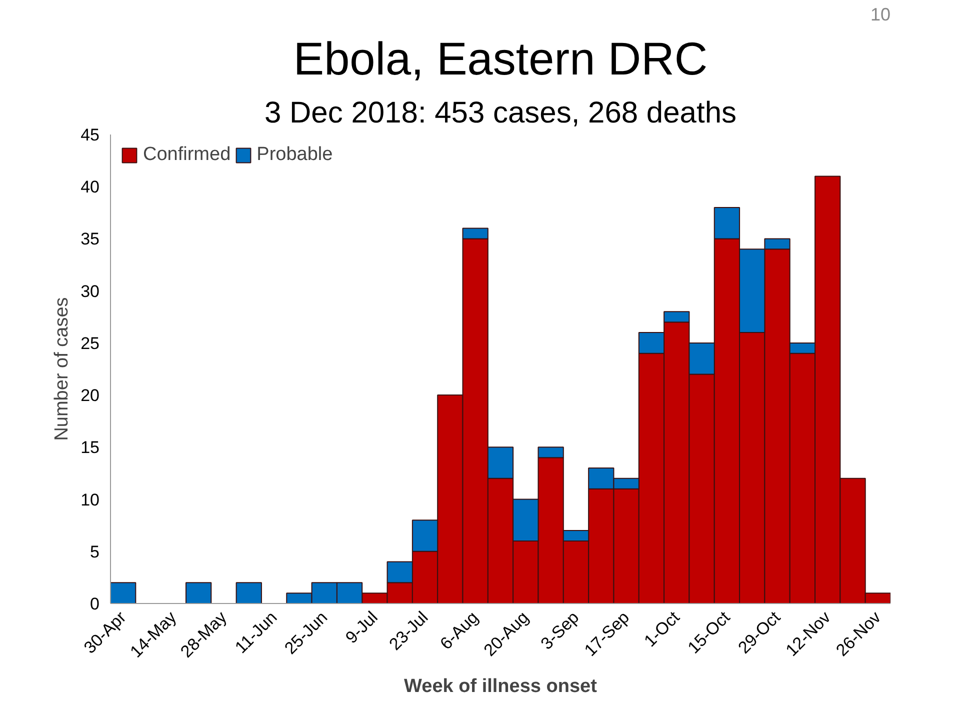 The image size is (958, 721). What do you see at coordinates (90, 291) in the screenshot?
I see `y-tick-label: 30` at bounding box center [90, 291].